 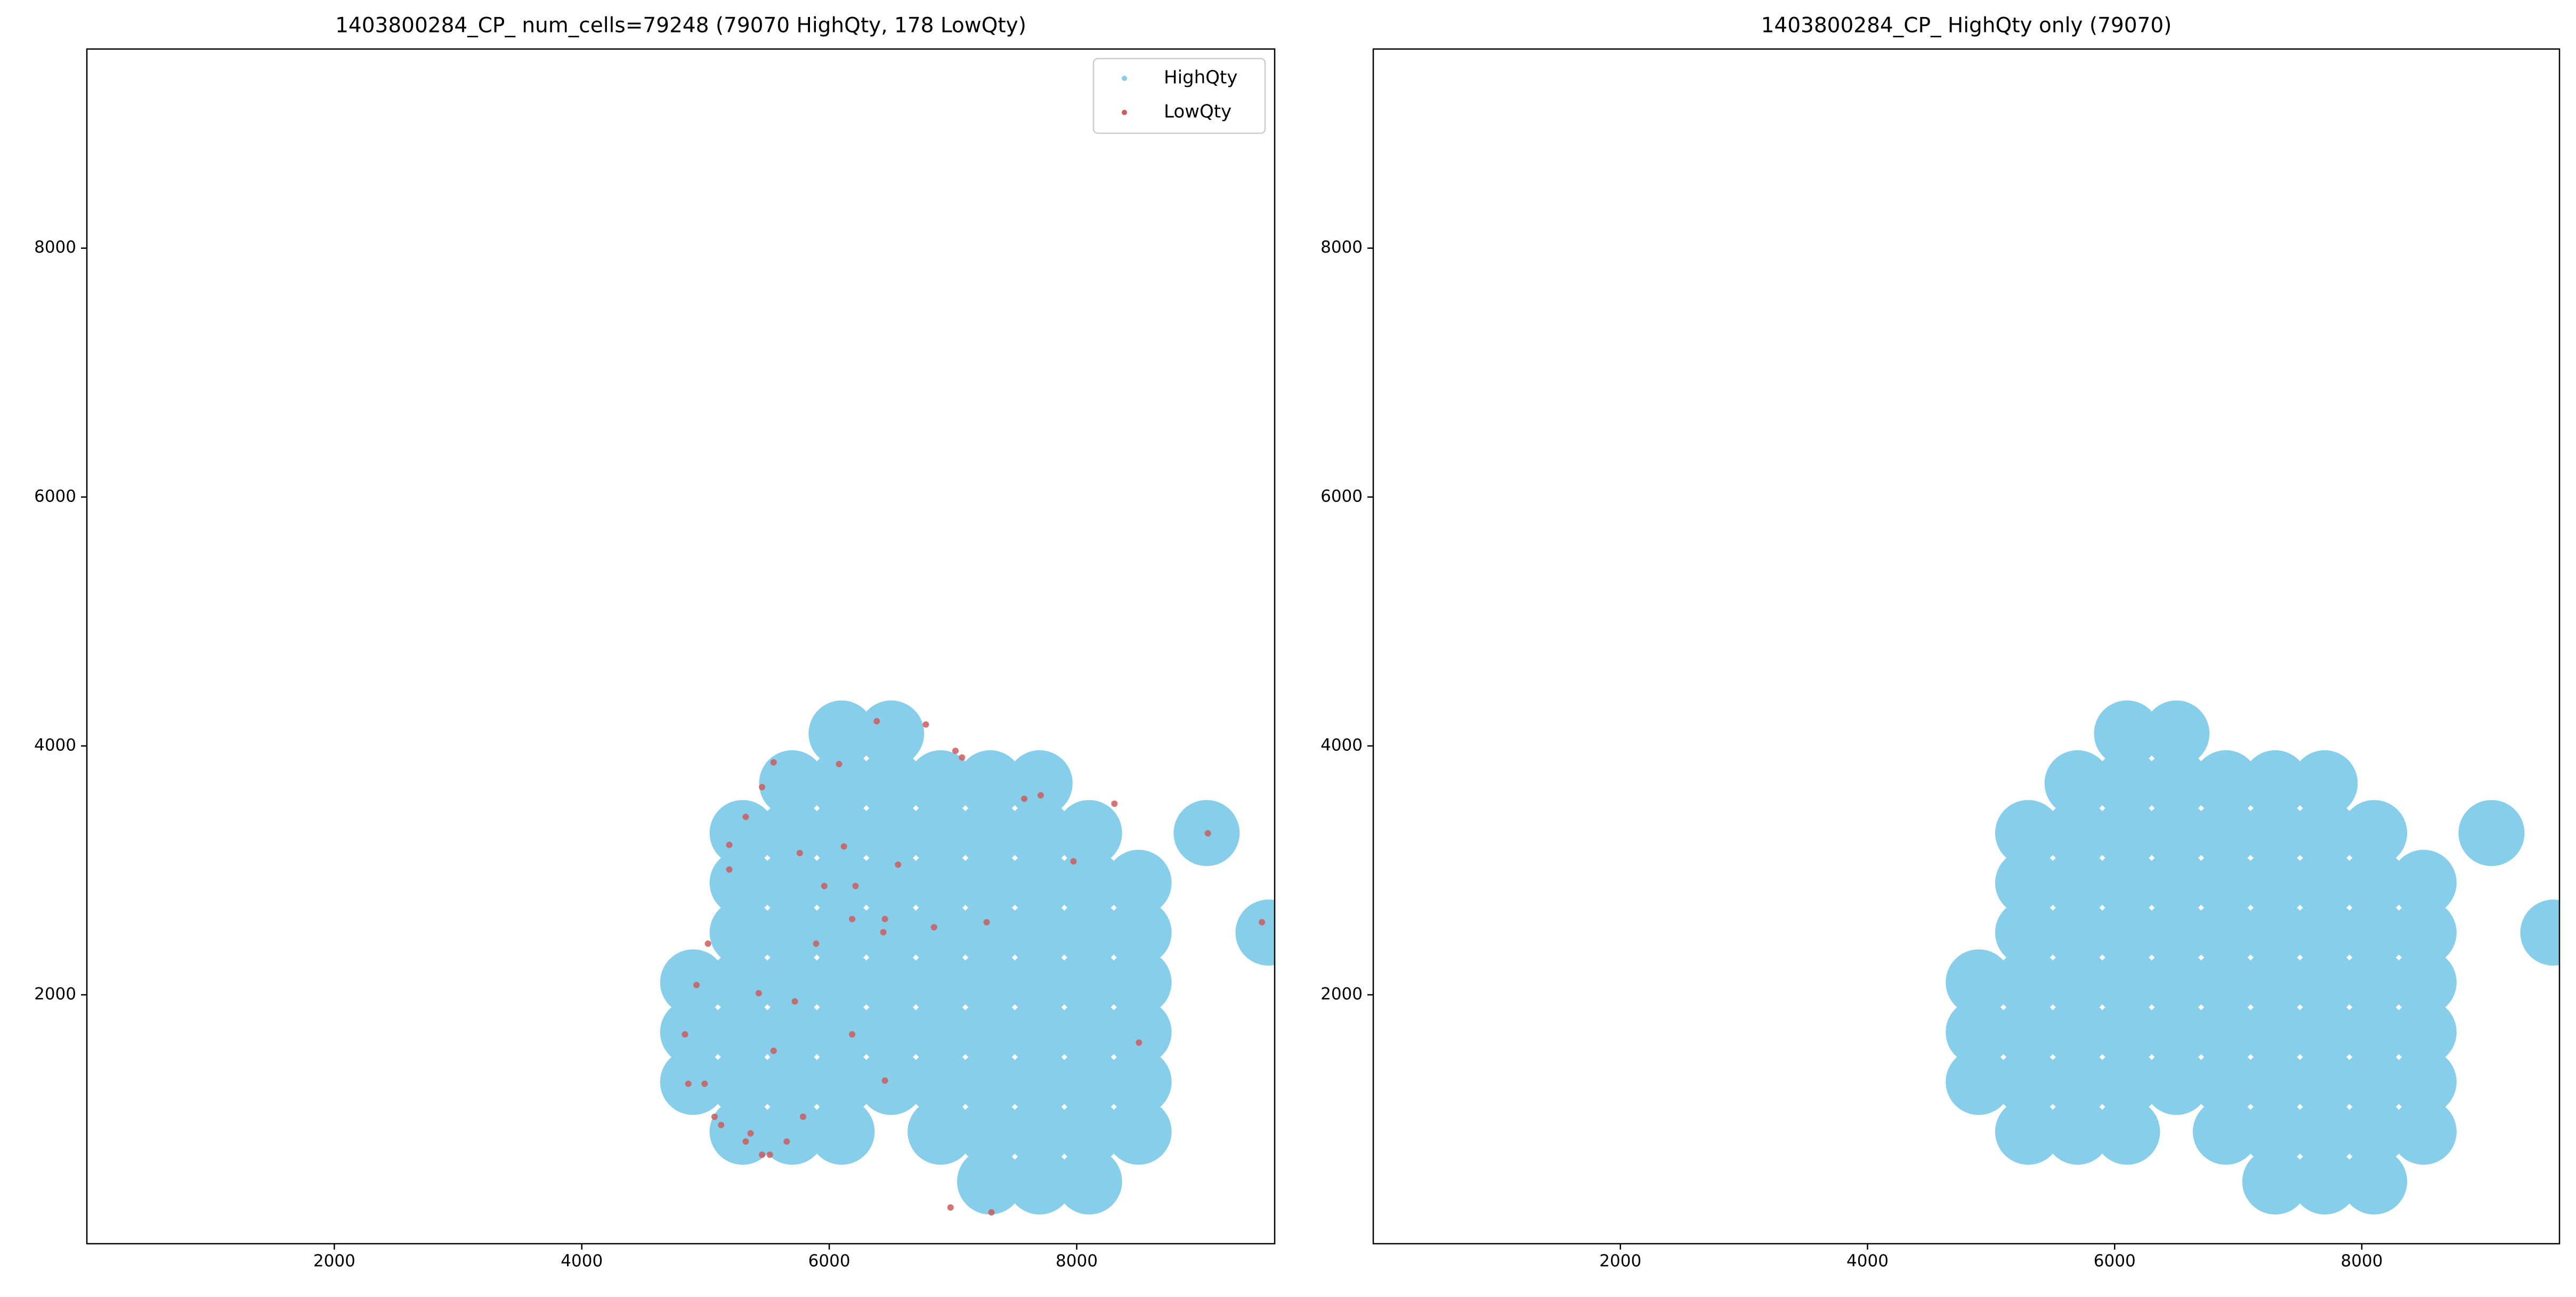 What do you see at coordinates (1620, 1261) in the screenshot?
I see `x-tick-label: 2000` at bounding box center [1620, 1261].